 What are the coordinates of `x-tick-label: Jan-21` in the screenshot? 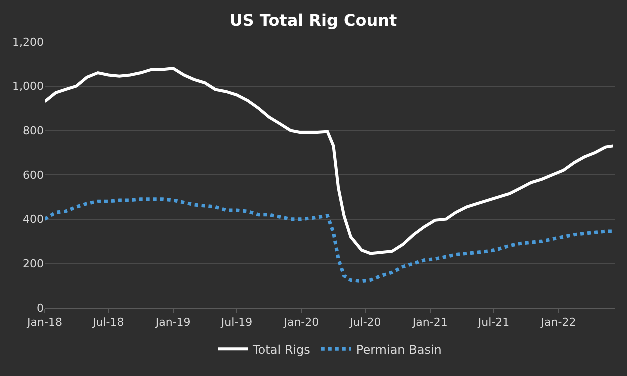 It's located at (430, 323).